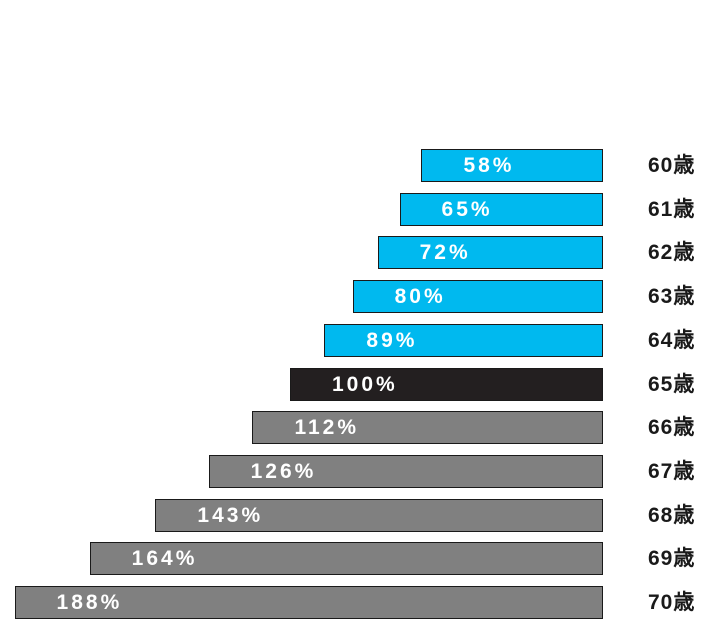  What do you see at coordinates (89, 602) in the screenshot?
I see `bar-value-label: 188%` at bounding box center [89, 602].